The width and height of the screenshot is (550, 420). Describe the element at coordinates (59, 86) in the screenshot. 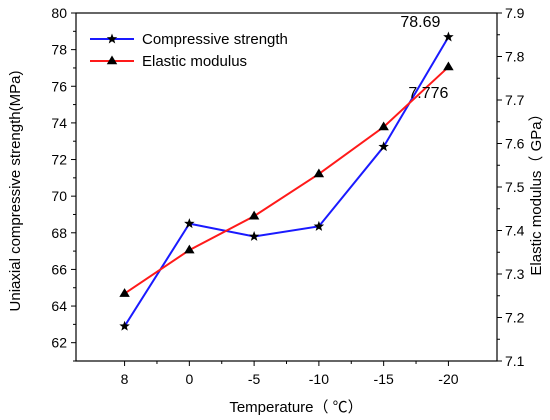

I see `left-tick-label: 76` at that location.